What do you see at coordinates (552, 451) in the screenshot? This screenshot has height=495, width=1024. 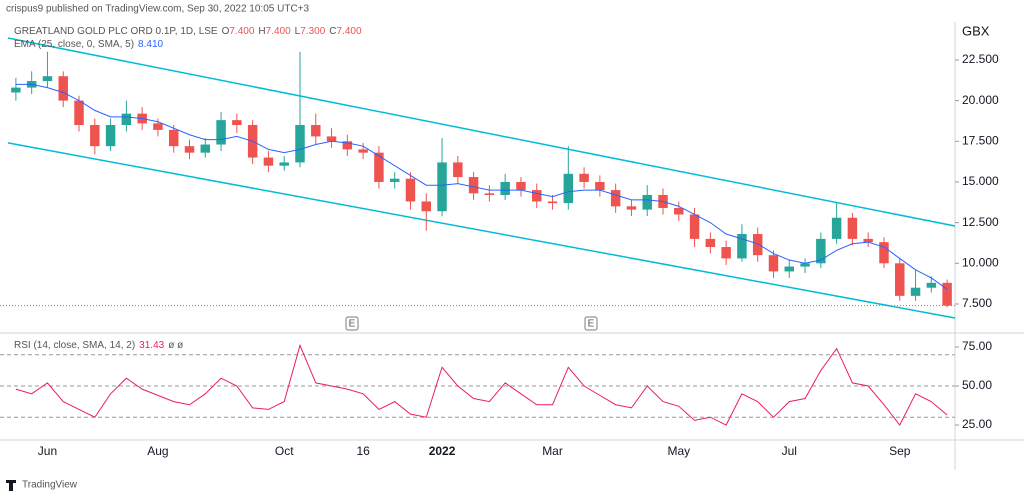 I see `x-tick-label: Mar` at bounding box center [552, 451].